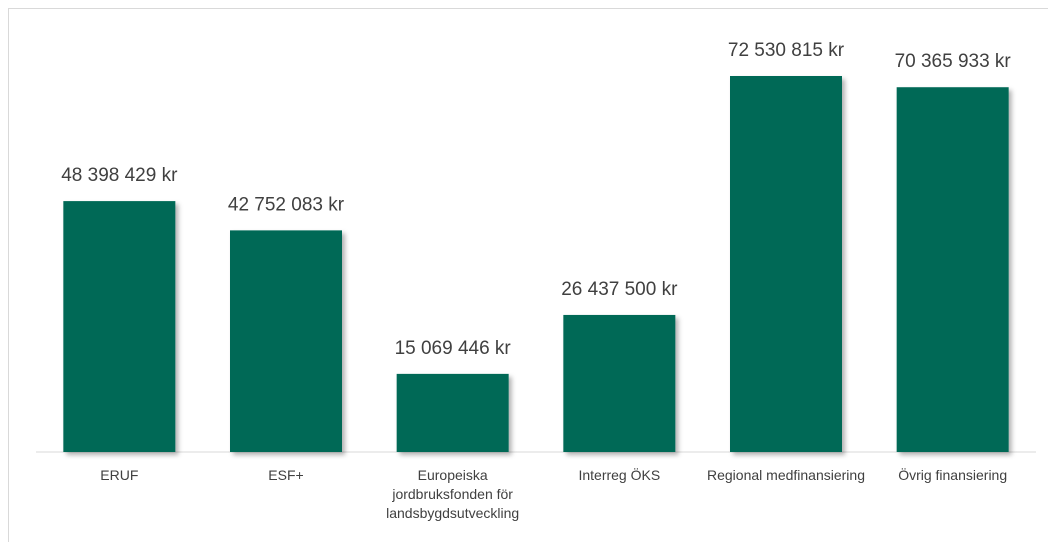 Image resolution: width=1052 pixels, height=542 pixels. Describe the element at coordinates (119, 175) in the screenshot. I see `value-label: 48 398 429 kr` at that location.